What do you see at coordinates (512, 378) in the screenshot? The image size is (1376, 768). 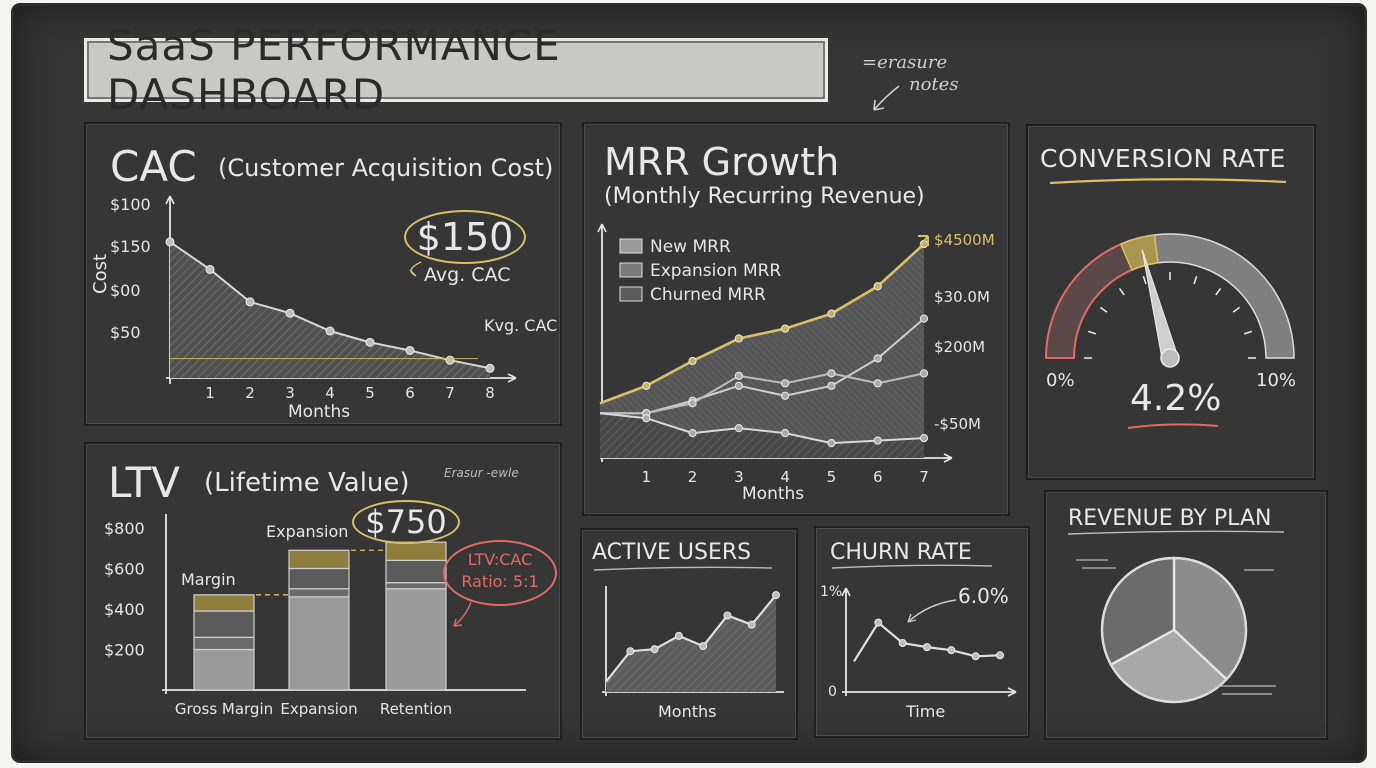 I see `cac-x-arrow` at bounding box center [512, 378].